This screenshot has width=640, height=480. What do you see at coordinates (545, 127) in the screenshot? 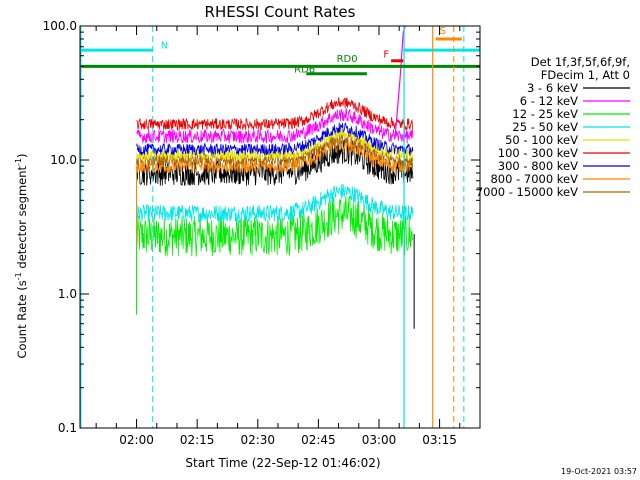
I see `legend-entry-label: 25 - 50 keV` at bounding box center [545, 127].